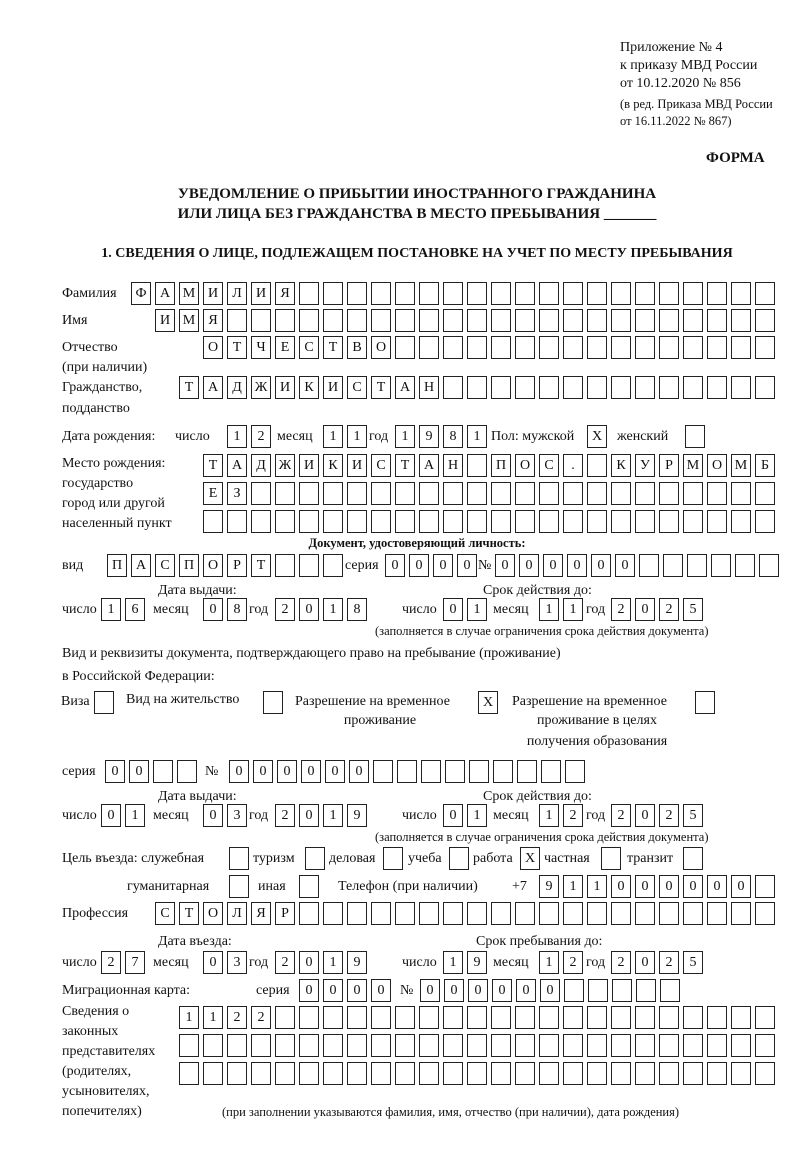  I want to click on char-cell: 3, so click(237, 962).